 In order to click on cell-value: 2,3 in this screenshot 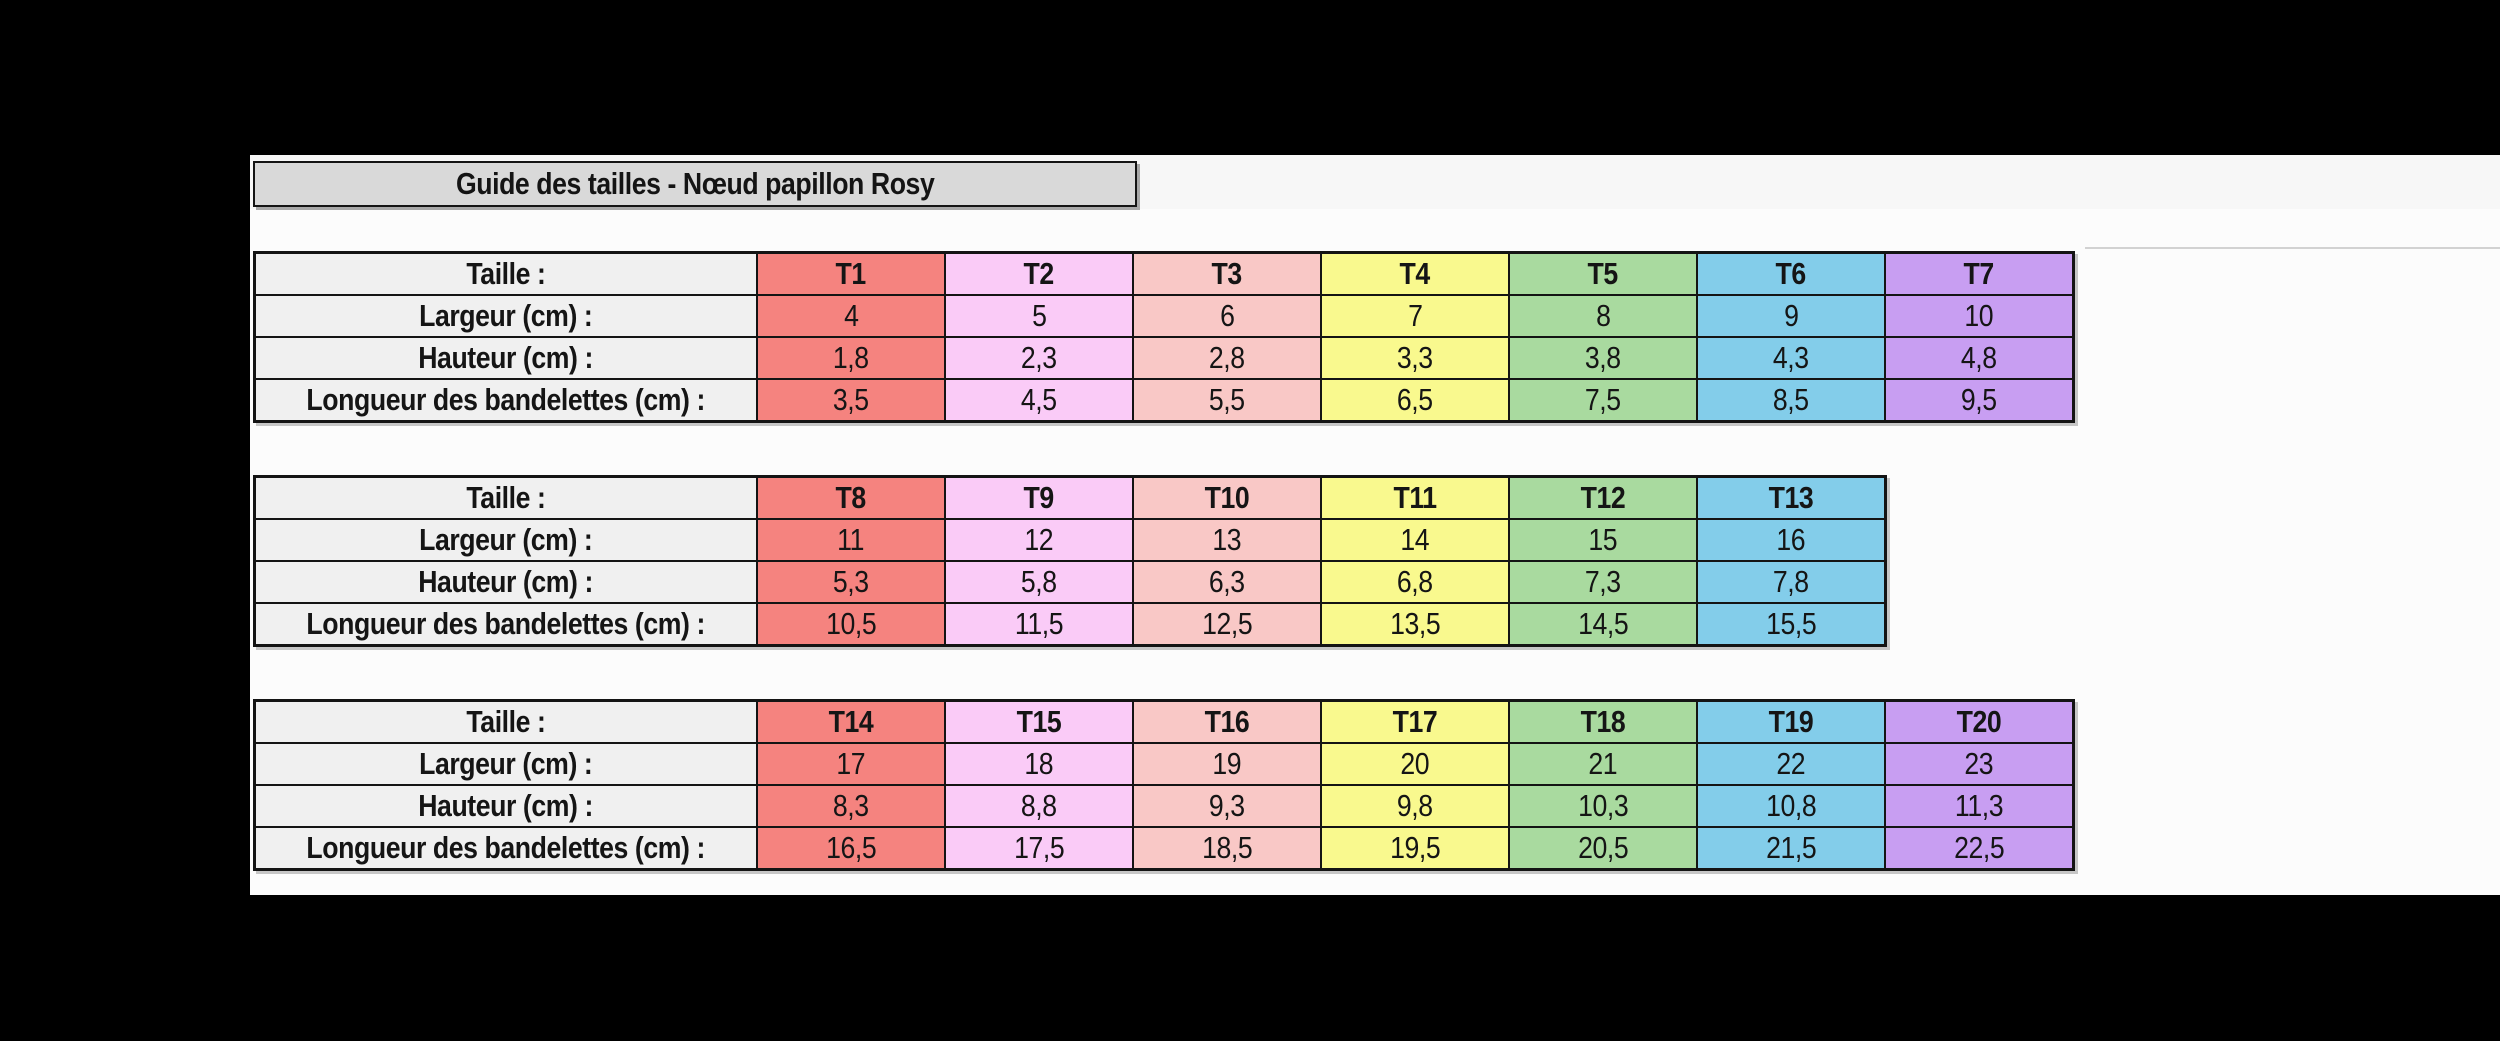, I will do `click(1039, 357)`.